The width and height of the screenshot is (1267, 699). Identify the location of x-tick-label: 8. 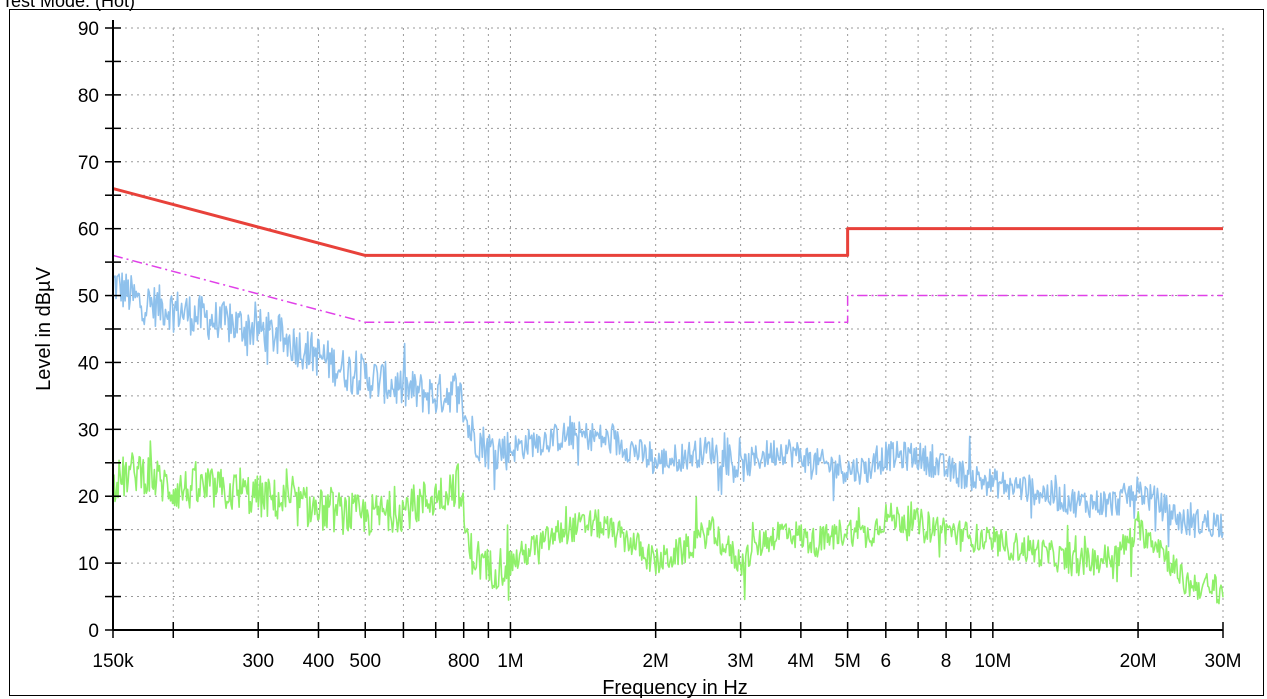
(946, 661).